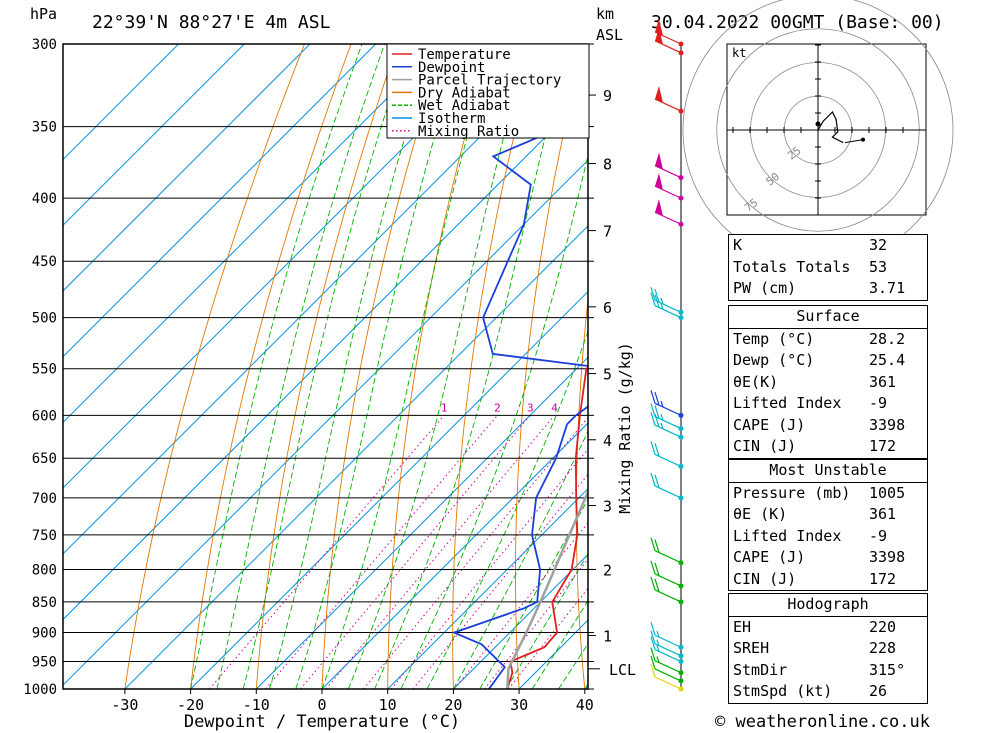  Describe the element at coordinates (44, 536) in the screenshot. I see `pressure-tick-label: 750` at that location.